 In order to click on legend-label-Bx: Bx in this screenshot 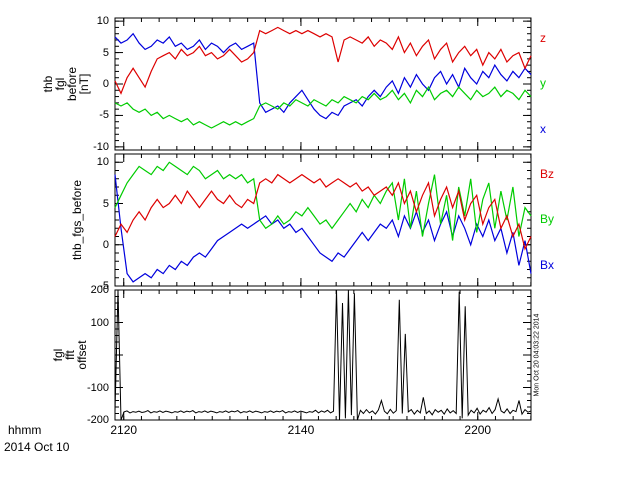, I will do `click(547, 265)`.